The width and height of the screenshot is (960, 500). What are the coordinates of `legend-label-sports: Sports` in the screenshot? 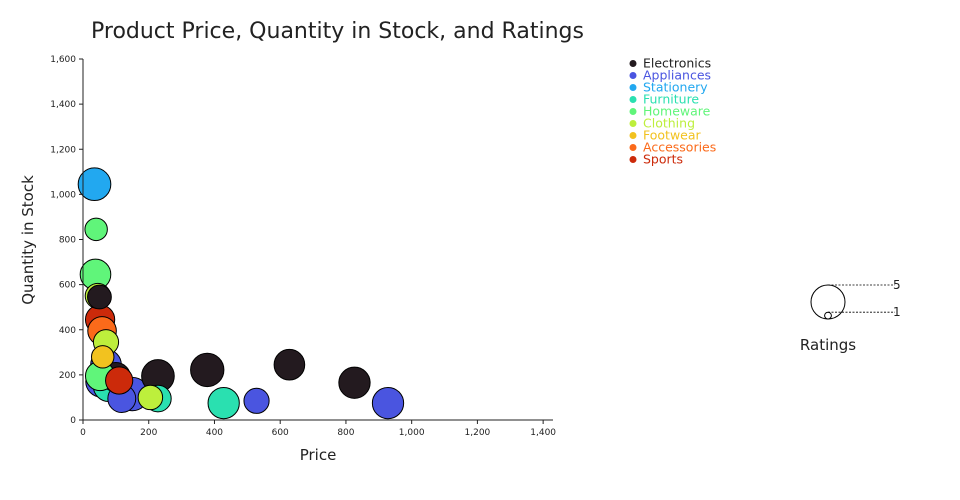 It's located at (663, 159).